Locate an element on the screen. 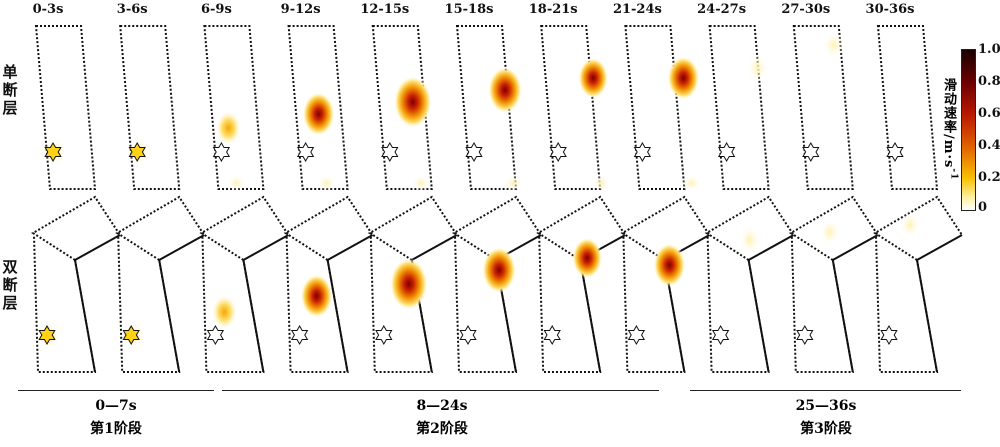  colorbar-tick-2: 0.8 is located at coordinates (989, 81).